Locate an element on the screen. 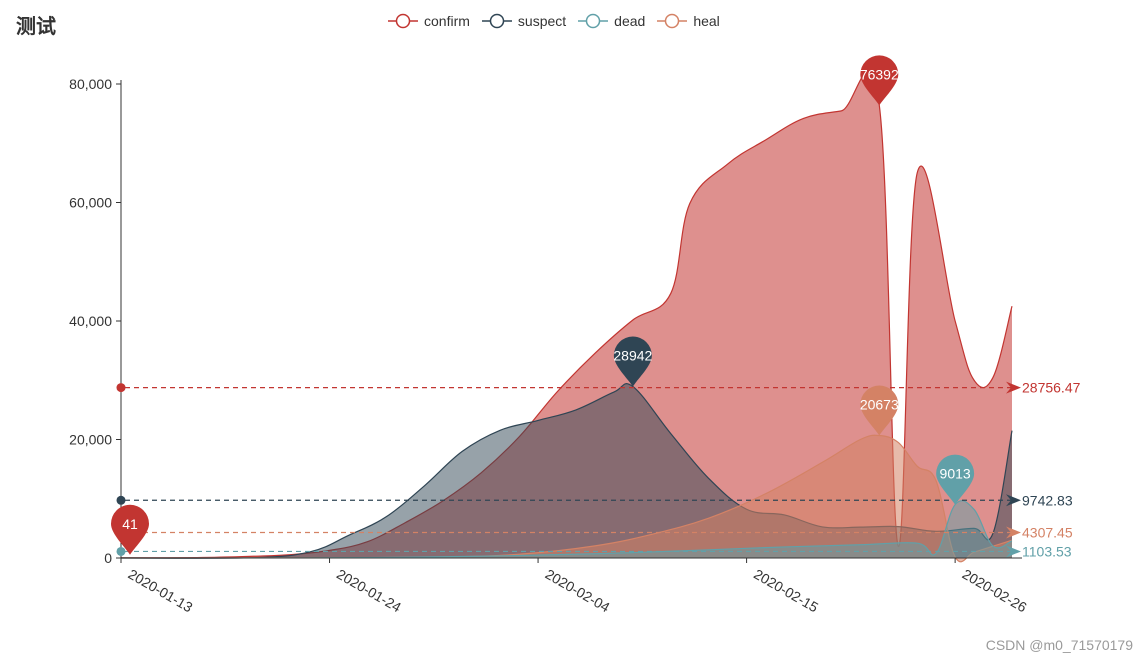 The height and width of the screenshot is (661, 1147). average-start-dot-dead is located at coordinates (121, 551).